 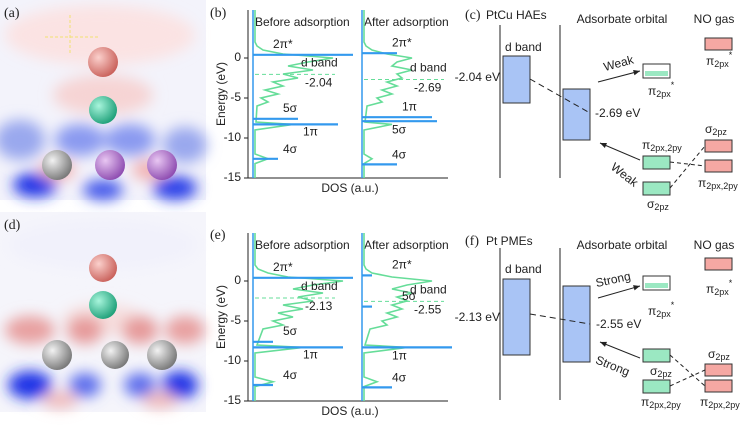 I want to click on center-link, so click(x=560, y=319).